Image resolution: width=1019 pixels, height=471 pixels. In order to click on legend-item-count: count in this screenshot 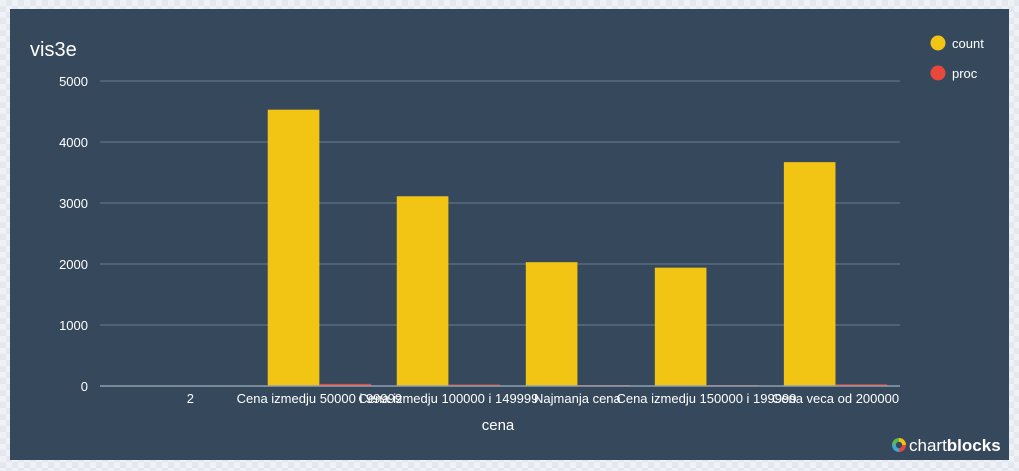, I will do `click(957, 43)`.